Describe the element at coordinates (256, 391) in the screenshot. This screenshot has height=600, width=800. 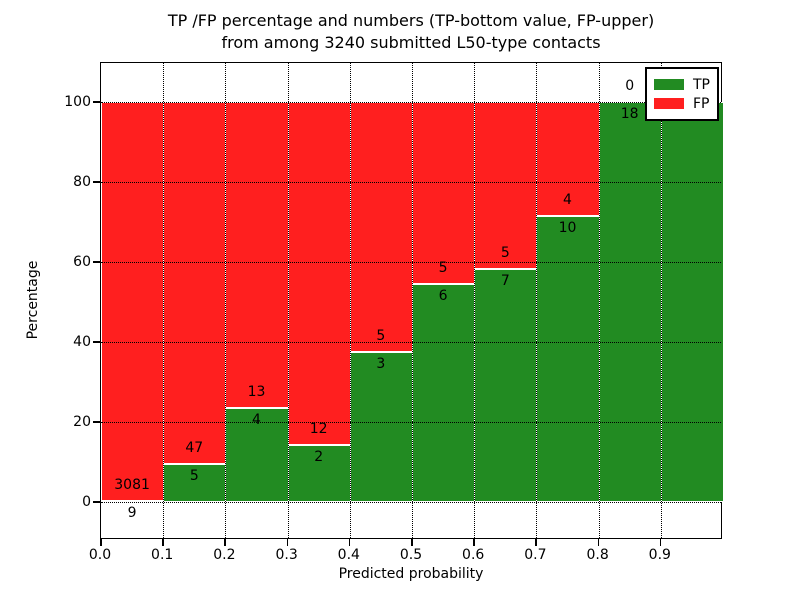
I see `fp-count-label: 13` at that location.